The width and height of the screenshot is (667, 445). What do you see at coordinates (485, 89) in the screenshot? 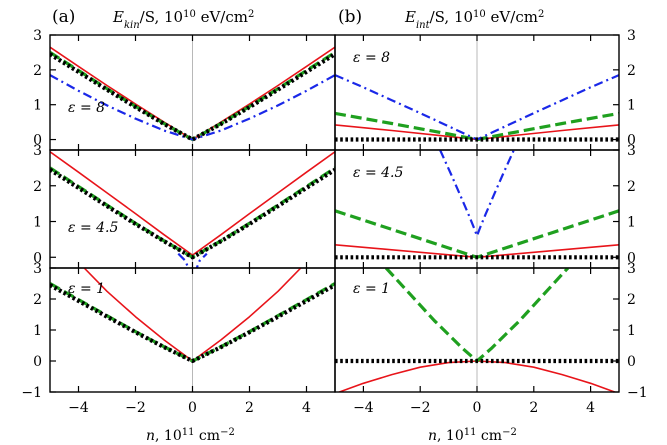
I see `panel-1-0: 0 1 2 3 ε = 8` at bounding box center [485, 89].